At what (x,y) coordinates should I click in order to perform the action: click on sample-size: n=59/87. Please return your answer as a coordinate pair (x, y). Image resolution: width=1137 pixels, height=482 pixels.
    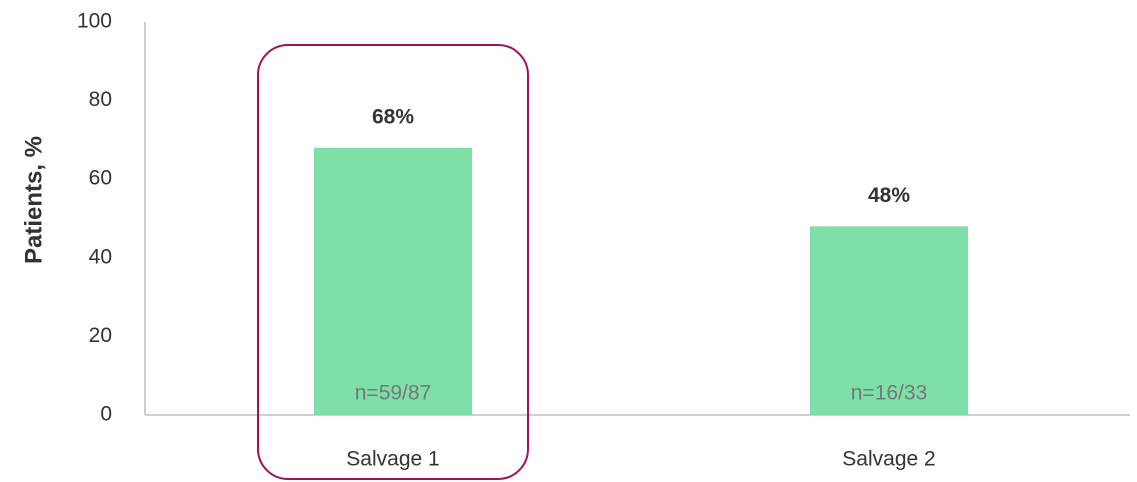
    Looking at the image, I should click on (393, 393).